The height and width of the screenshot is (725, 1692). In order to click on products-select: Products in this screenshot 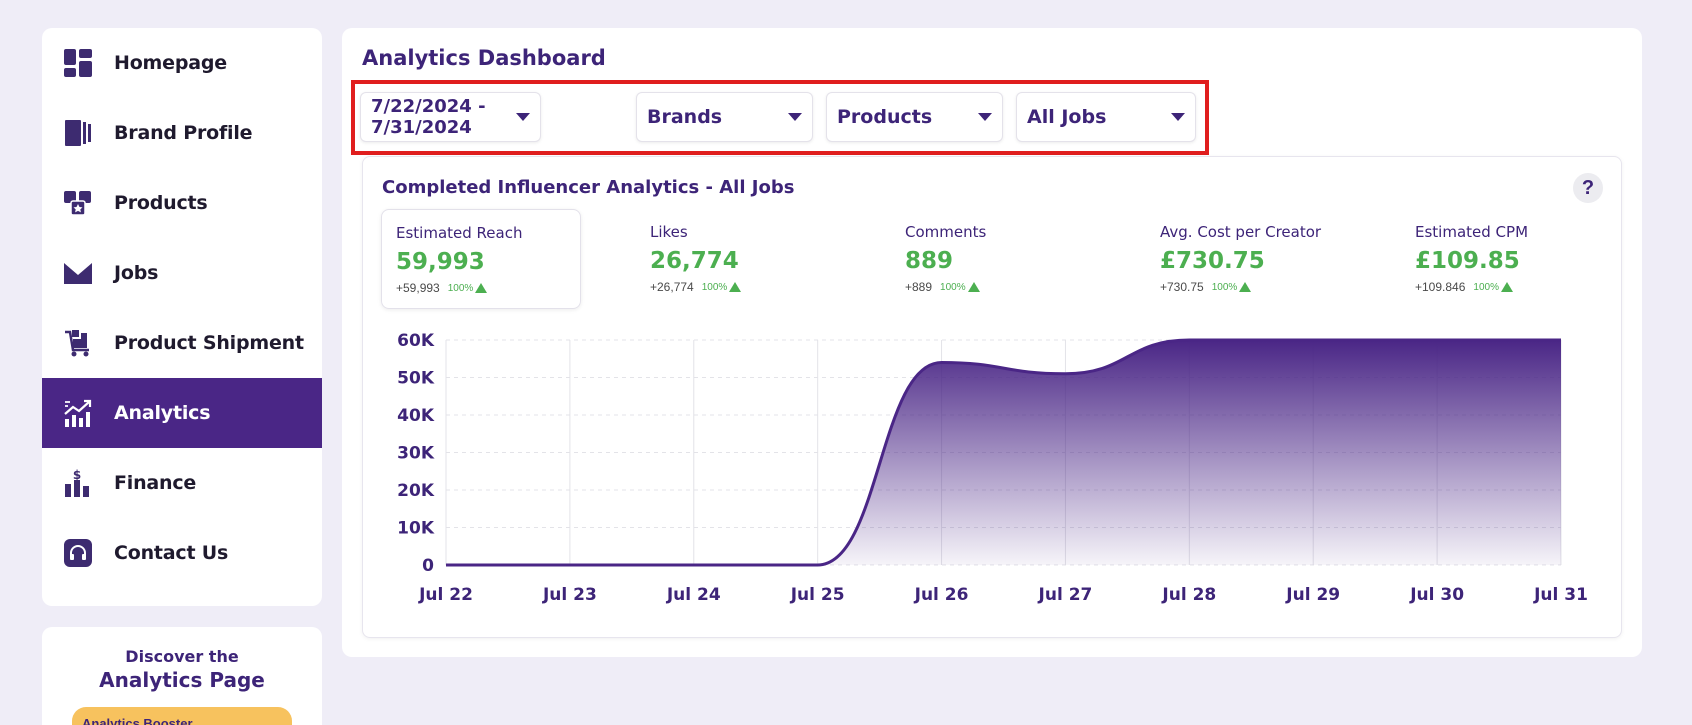, I will do `click(914, 117)`.